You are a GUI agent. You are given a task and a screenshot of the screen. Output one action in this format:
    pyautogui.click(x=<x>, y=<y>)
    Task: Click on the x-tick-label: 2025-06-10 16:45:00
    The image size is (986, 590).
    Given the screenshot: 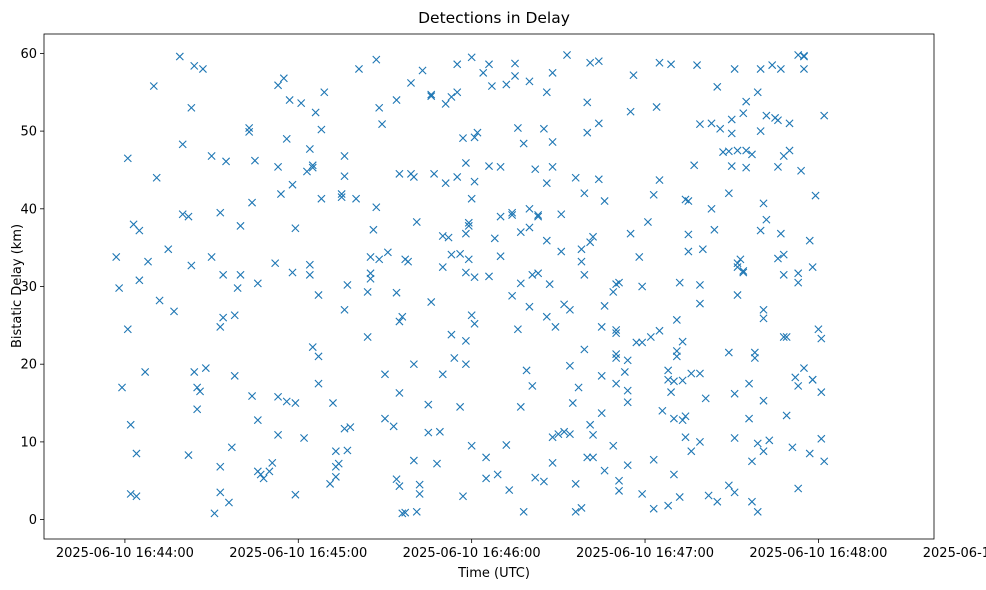 What is the action you would take?
    pyautogui.click(x=298, y=553)
    